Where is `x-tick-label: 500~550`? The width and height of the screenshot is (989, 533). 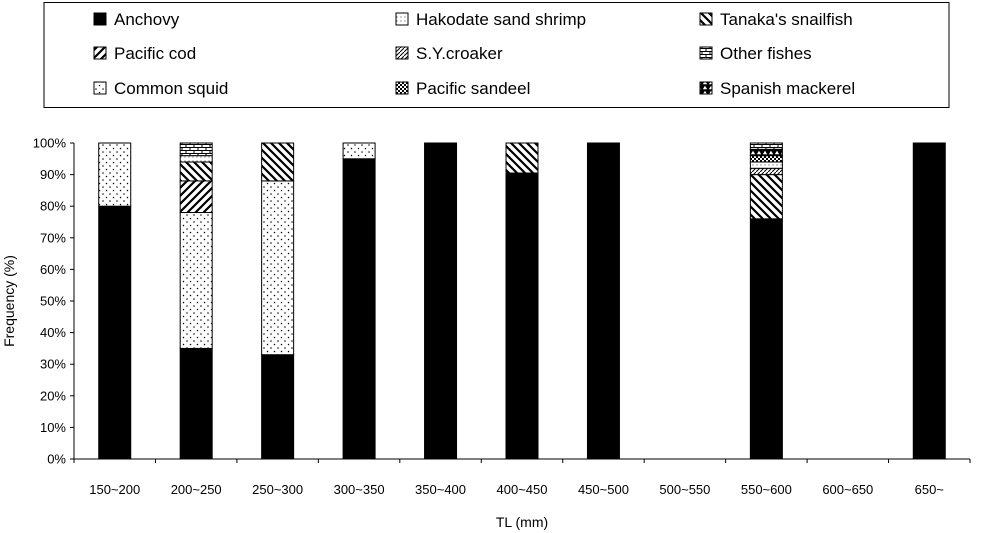
x-tick-label: 500~550 is located at coordinates (684, 489).